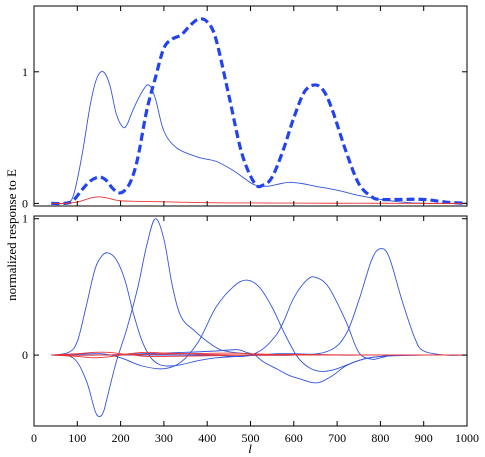 This screenshot has height=457, width=485. Describe the element at coordinates (337, 438) in the screenshot. I see `x-tick-label: 700` at that location.